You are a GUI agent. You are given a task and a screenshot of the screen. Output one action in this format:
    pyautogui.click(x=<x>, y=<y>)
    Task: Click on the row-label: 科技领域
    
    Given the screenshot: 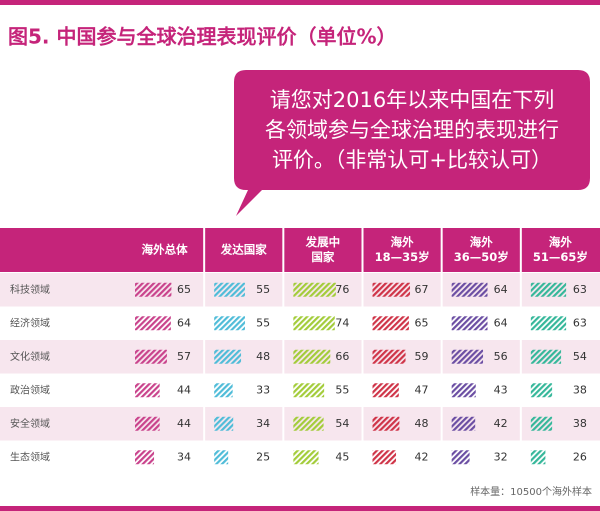 What is the action you would take?
    pyautogui.click(x=30, y=289)
    